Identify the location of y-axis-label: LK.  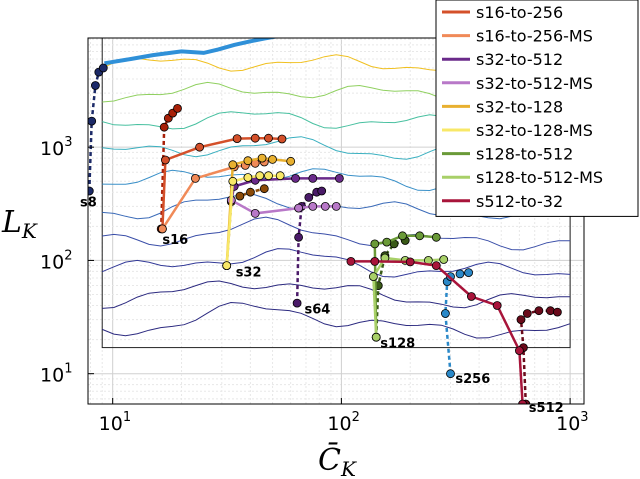
(19, 224).